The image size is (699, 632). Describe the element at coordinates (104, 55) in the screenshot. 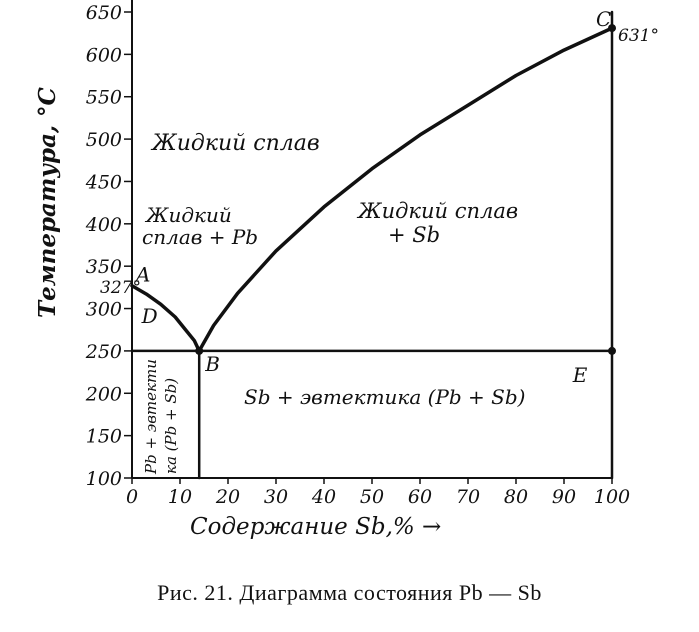

I see `y-tick-label: 600` at that location.